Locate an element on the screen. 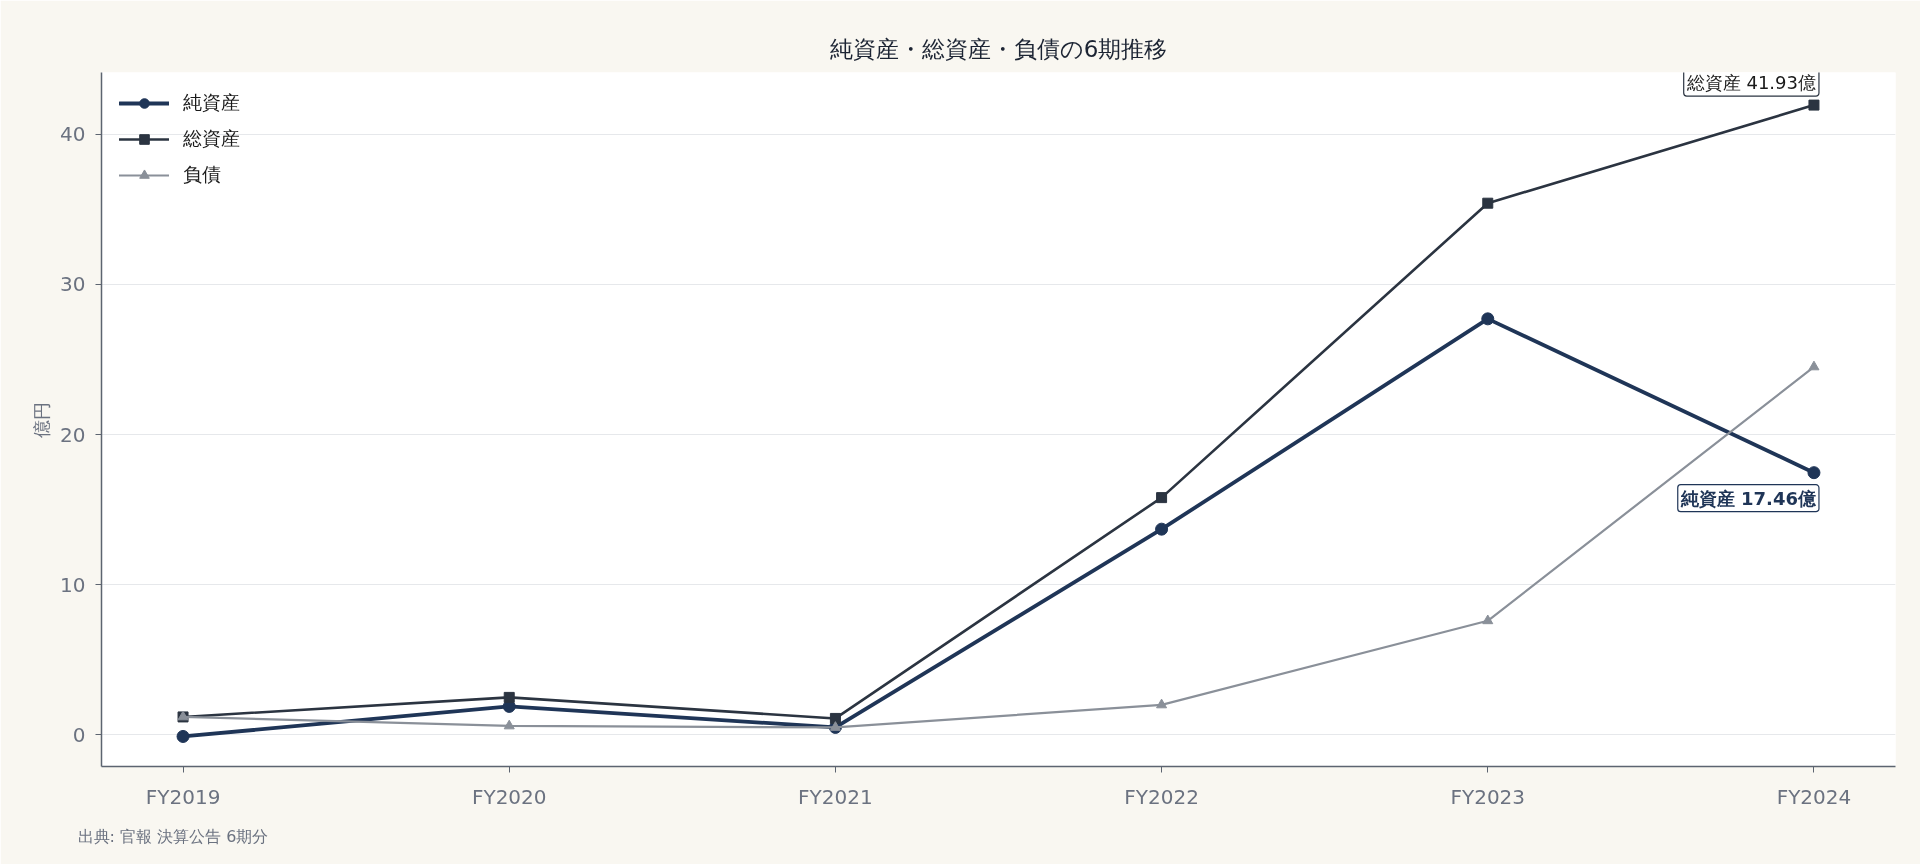 The height and width of the screenshot is (864, 1920). chart-title: 純資産・総資産・負債の6期推移 is located at coordinates (998, 48).